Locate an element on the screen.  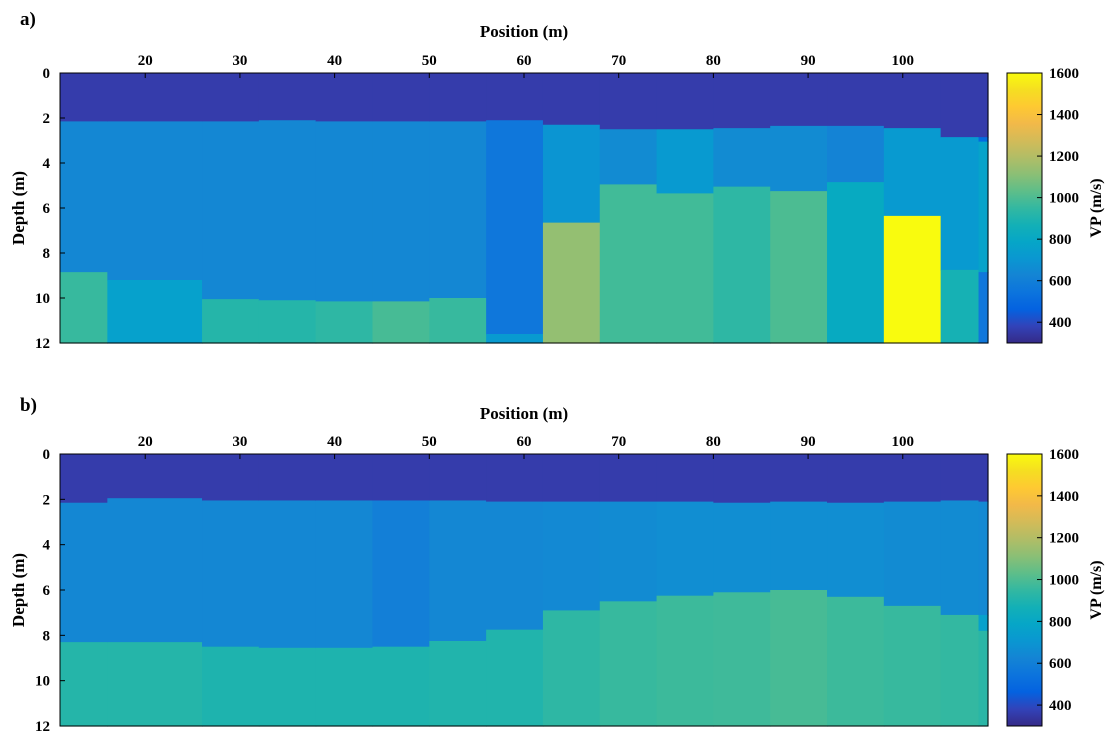
colorbar is located at coordinates (1024, 590).